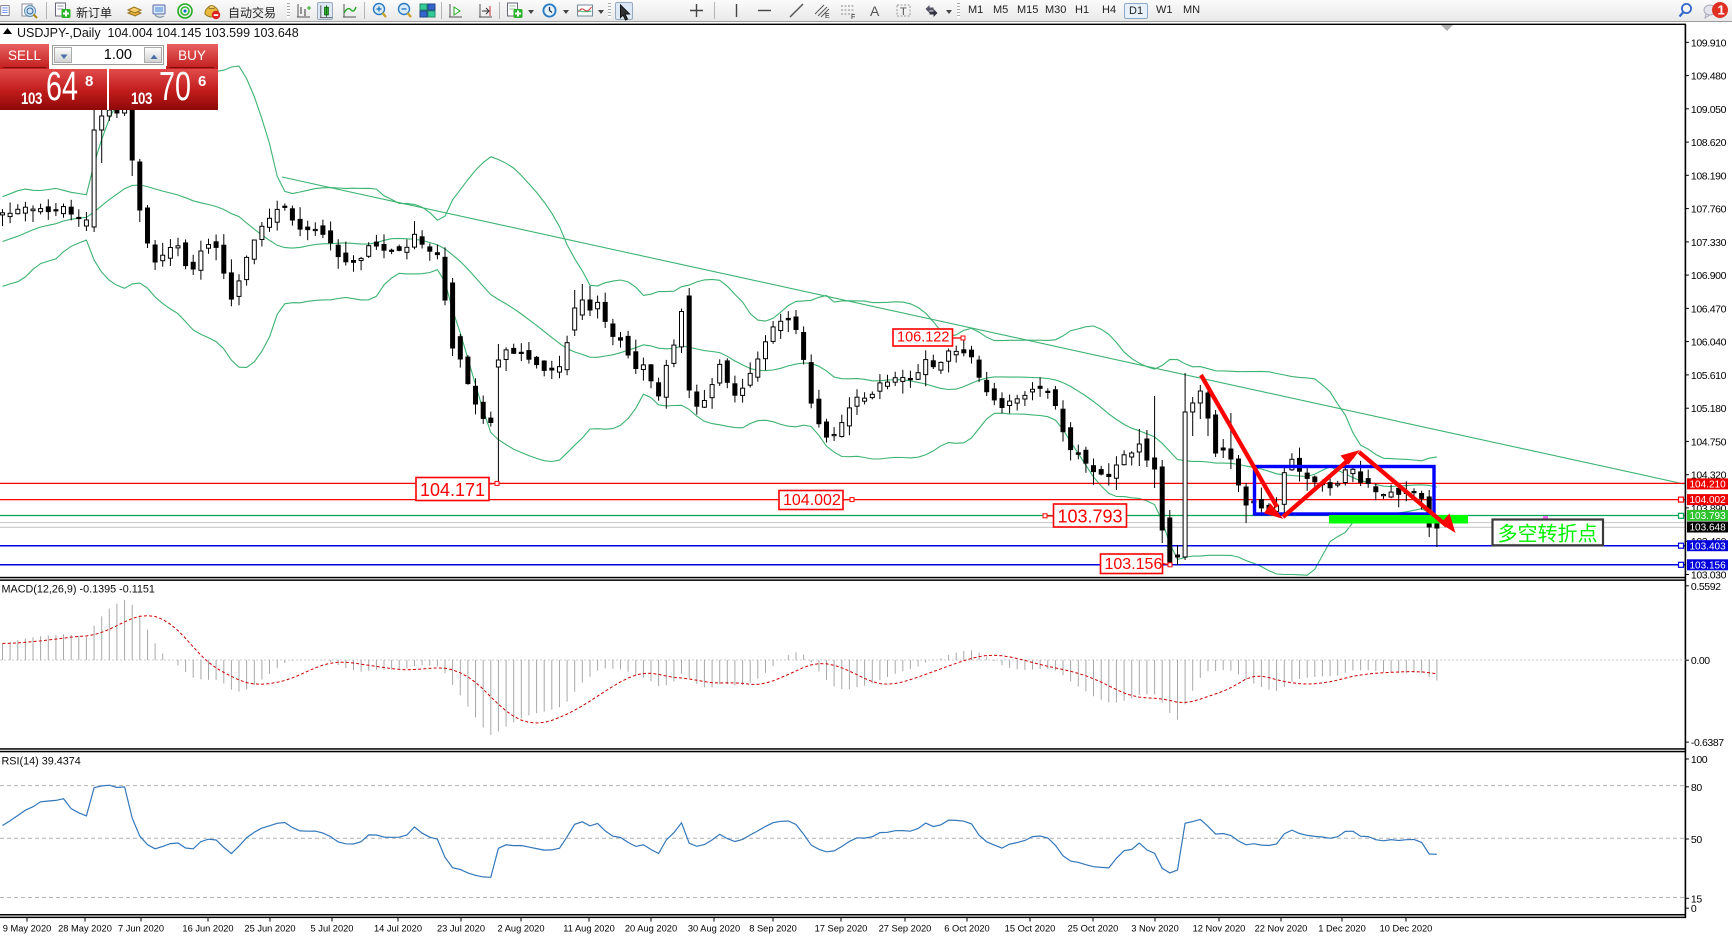 This screenshot has width=1732, height=943. I want to click on svg-text: 20 Aug 2020, so click(651, 929).